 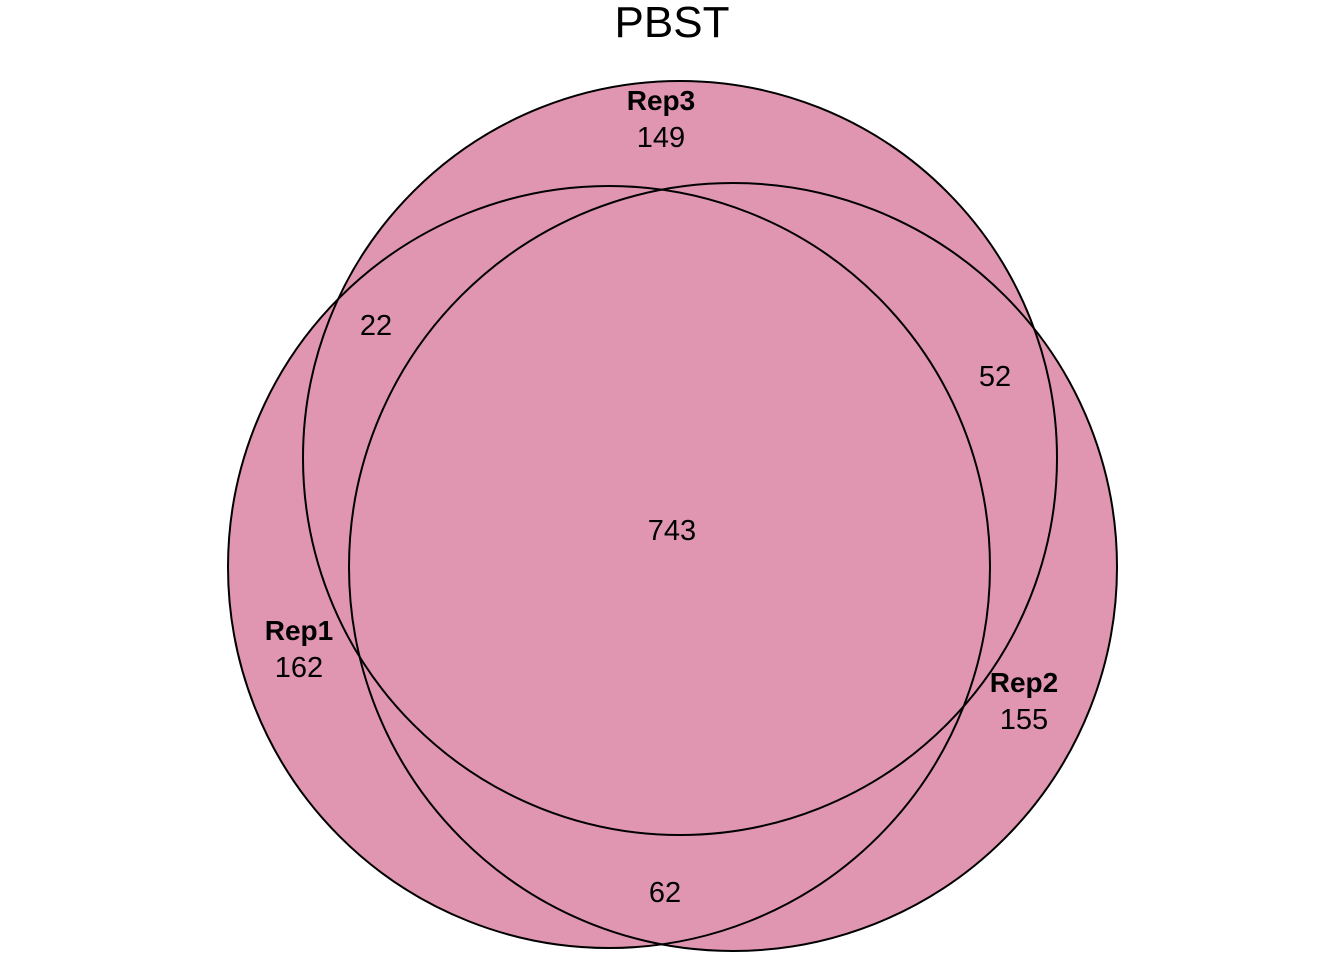 I want to click on rep3-label: Rep3, so click(x=661, y=100).